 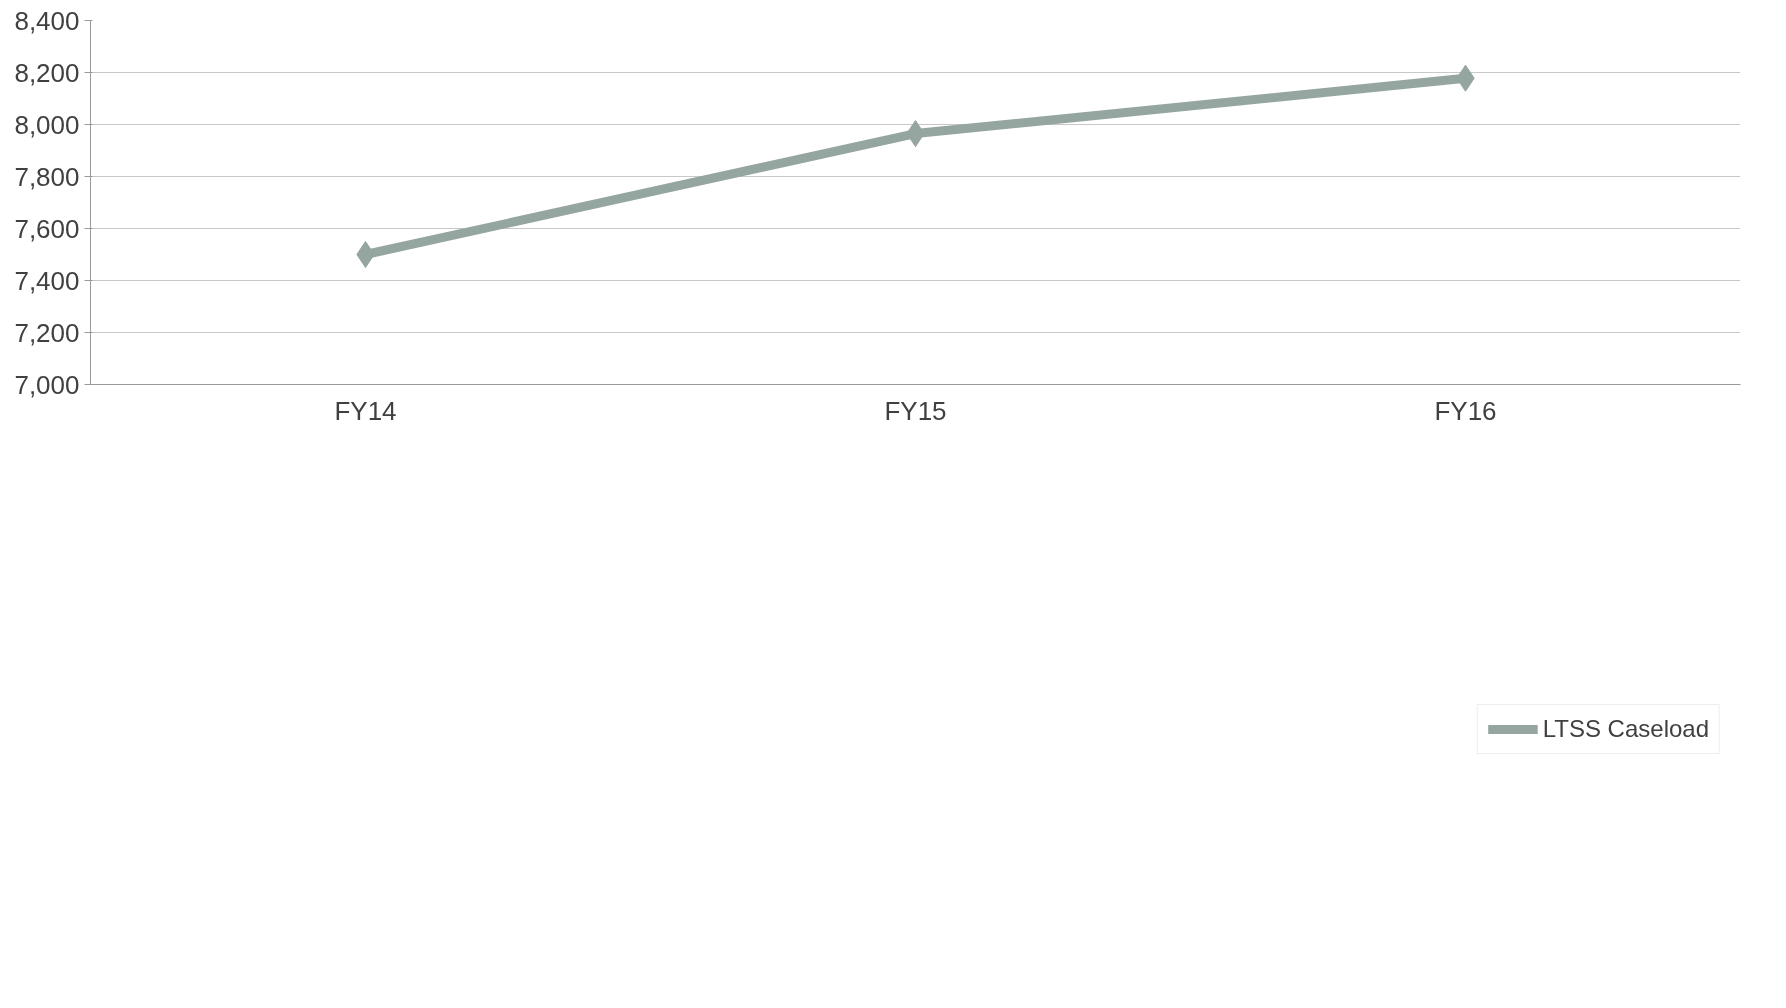 What do you see at coordinates (47, 228) in the screenshot?
I see `y-tick-label: 7,600` at bounding box center [47, 228].